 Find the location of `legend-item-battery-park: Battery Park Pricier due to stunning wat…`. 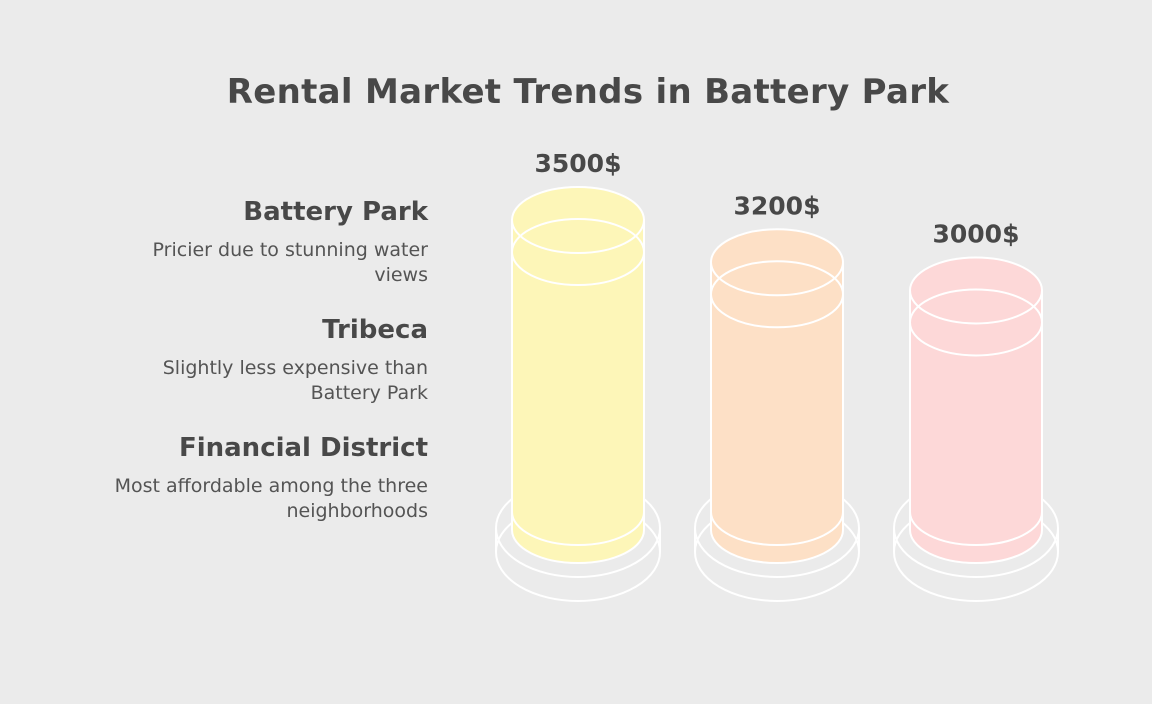

legend-item-battery-park: Battery Park Pricier due to stunning wat… is located at coordinates (269, 240).